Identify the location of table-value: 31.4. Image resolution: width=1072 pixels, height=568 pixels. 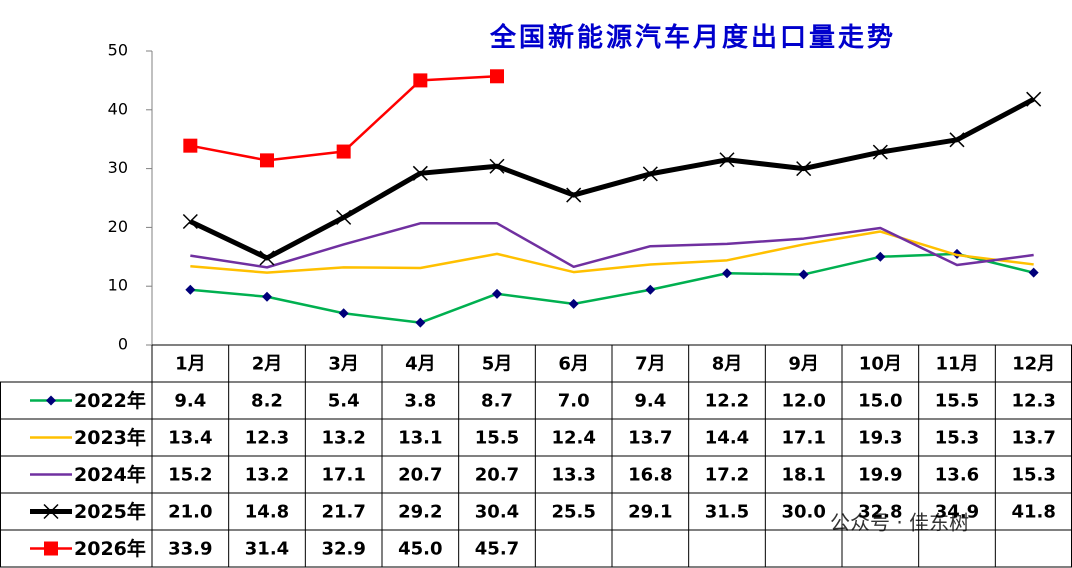
(267, 549).